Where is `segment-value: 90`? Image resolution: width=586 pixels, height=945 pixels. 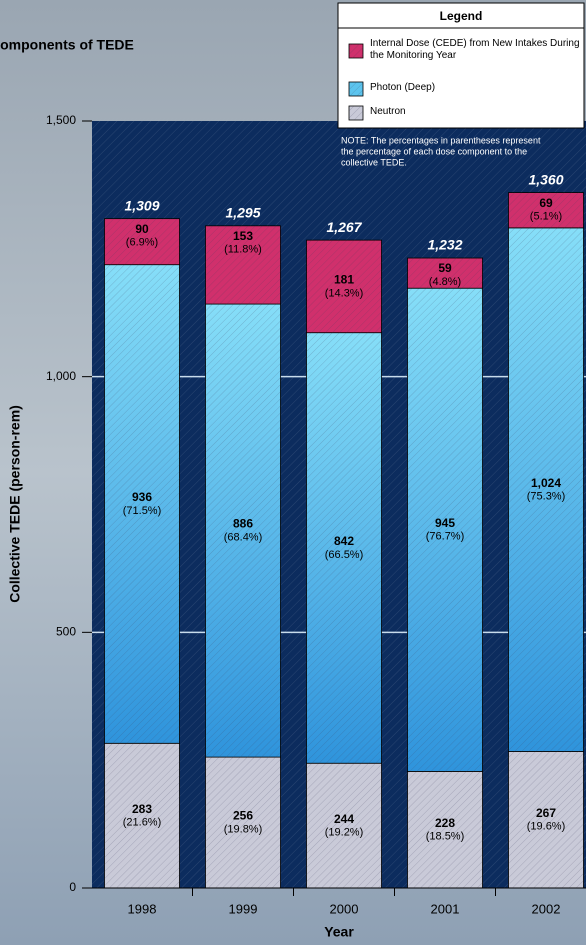 segment-value: 90 is located at coordinates (142, 229).